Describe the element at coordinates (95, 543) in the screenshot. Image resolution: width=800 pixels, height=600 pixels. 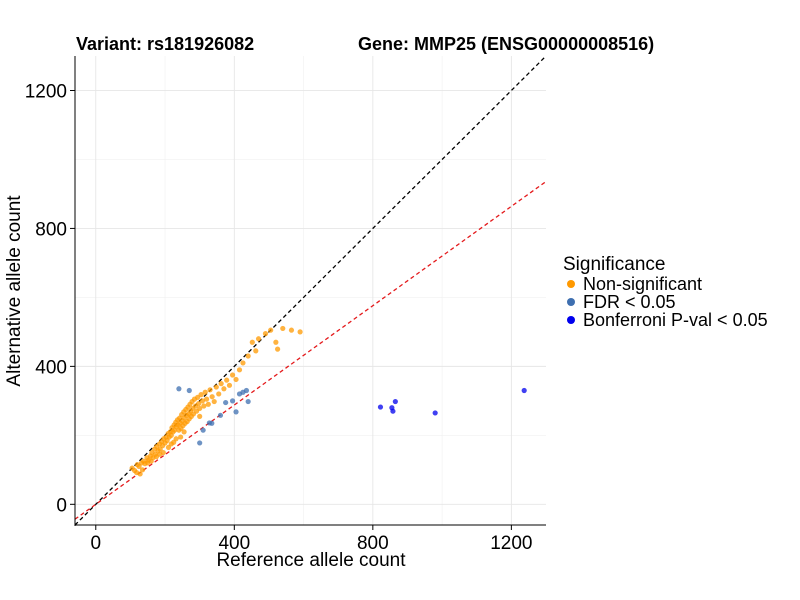
I see `x-tick-label: 0` at that location.